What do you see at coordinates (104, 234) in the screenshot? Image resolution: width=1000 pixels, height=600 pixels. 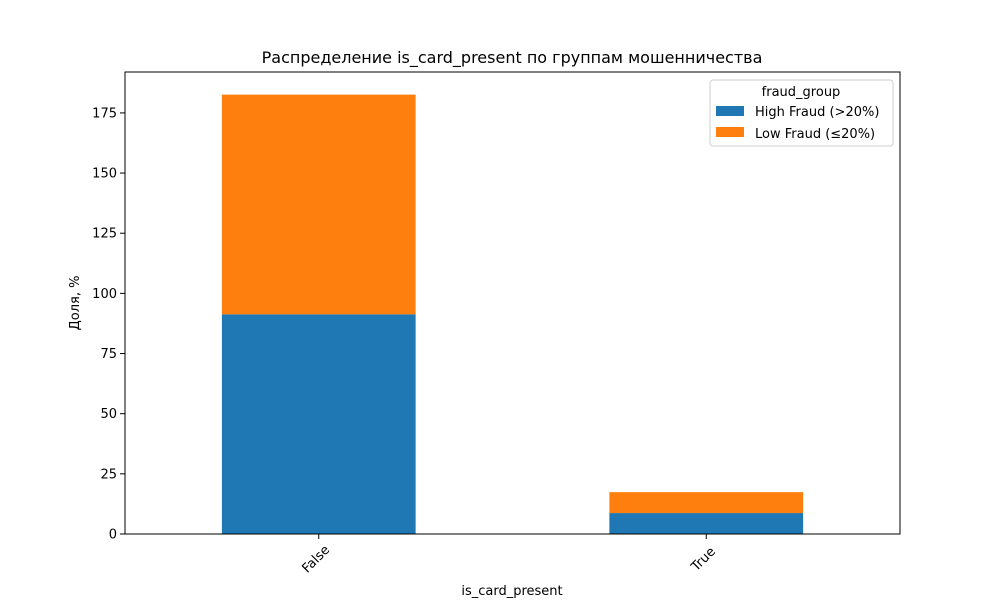 I see `y-tick-label: 125` at bounding box center [104, 234].